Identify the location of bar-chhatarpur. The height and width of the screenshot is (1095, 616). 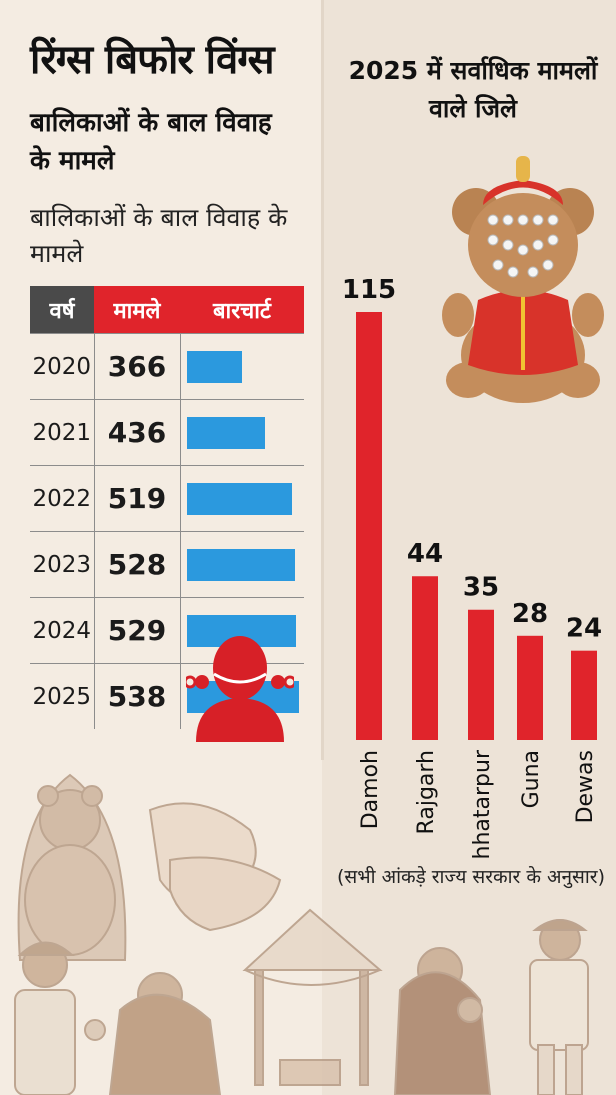
(481, 674).